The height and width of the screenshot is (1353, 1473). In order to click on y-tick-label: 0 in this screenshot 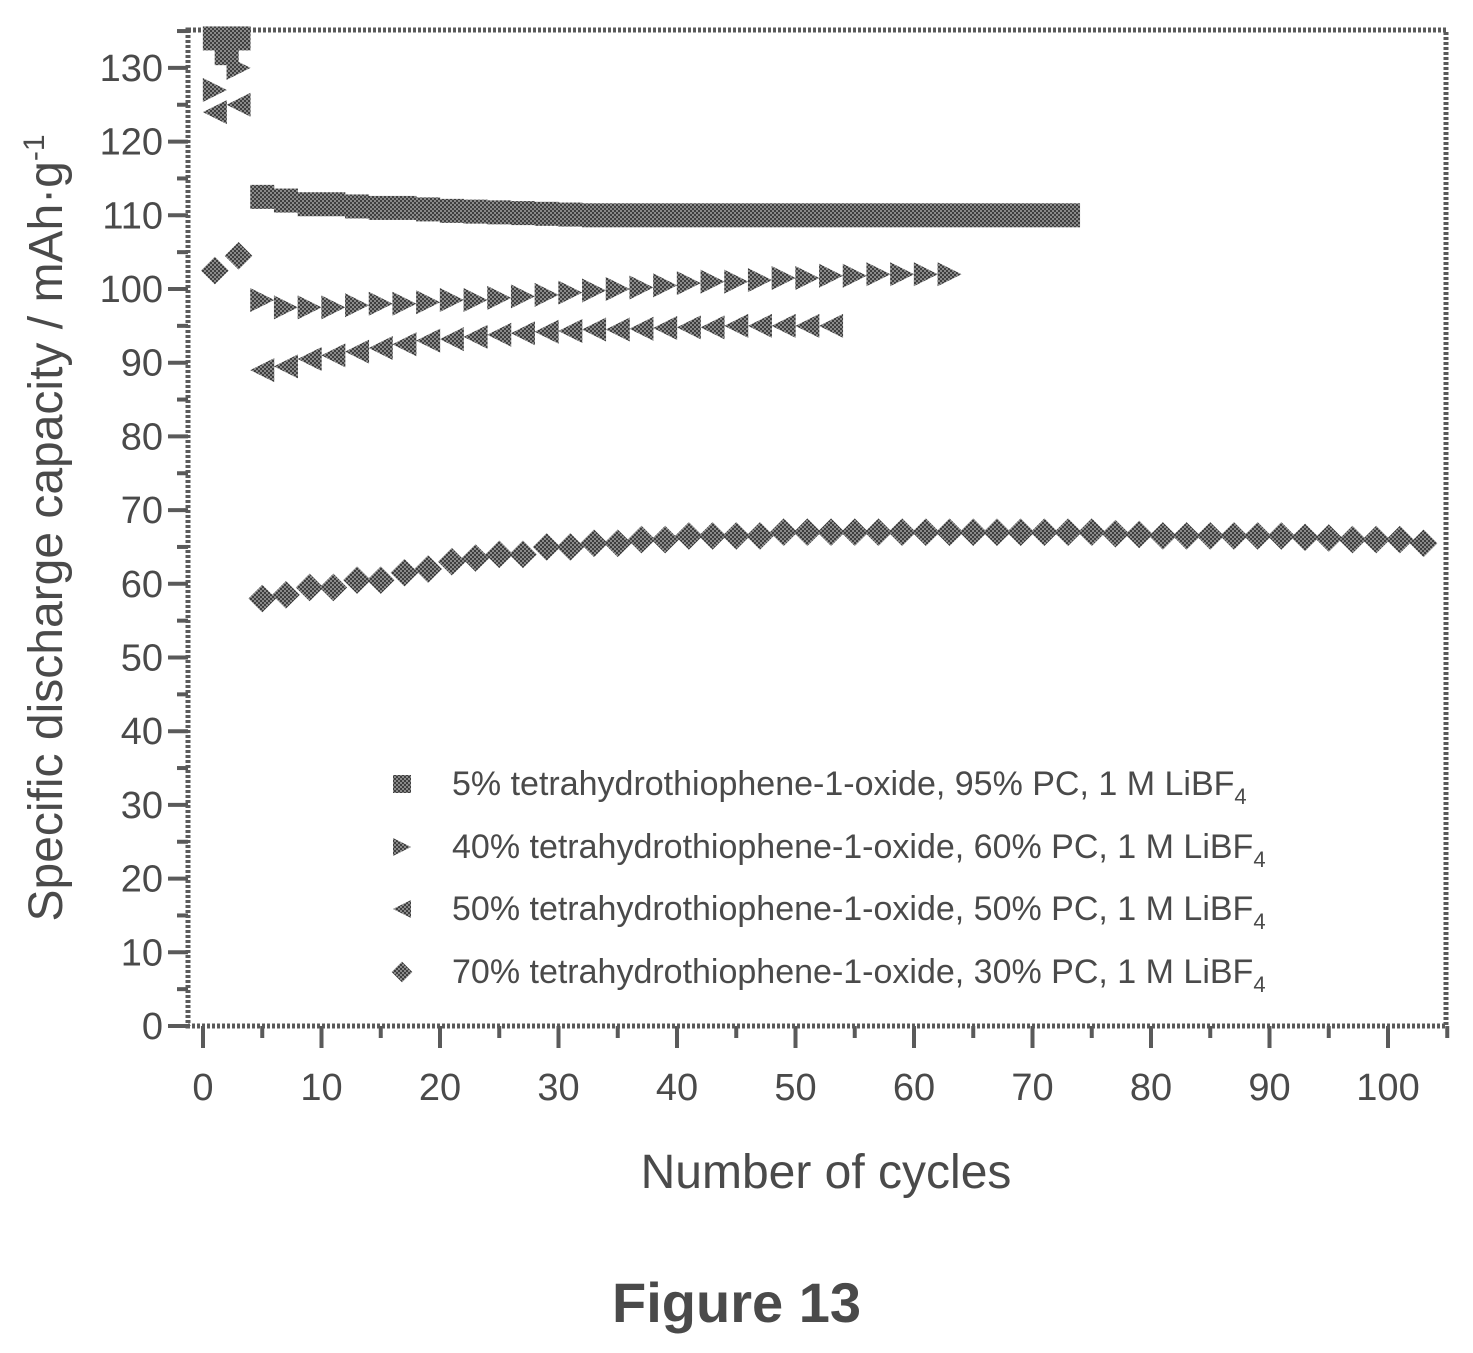, I will do `click(152, 1027)`.